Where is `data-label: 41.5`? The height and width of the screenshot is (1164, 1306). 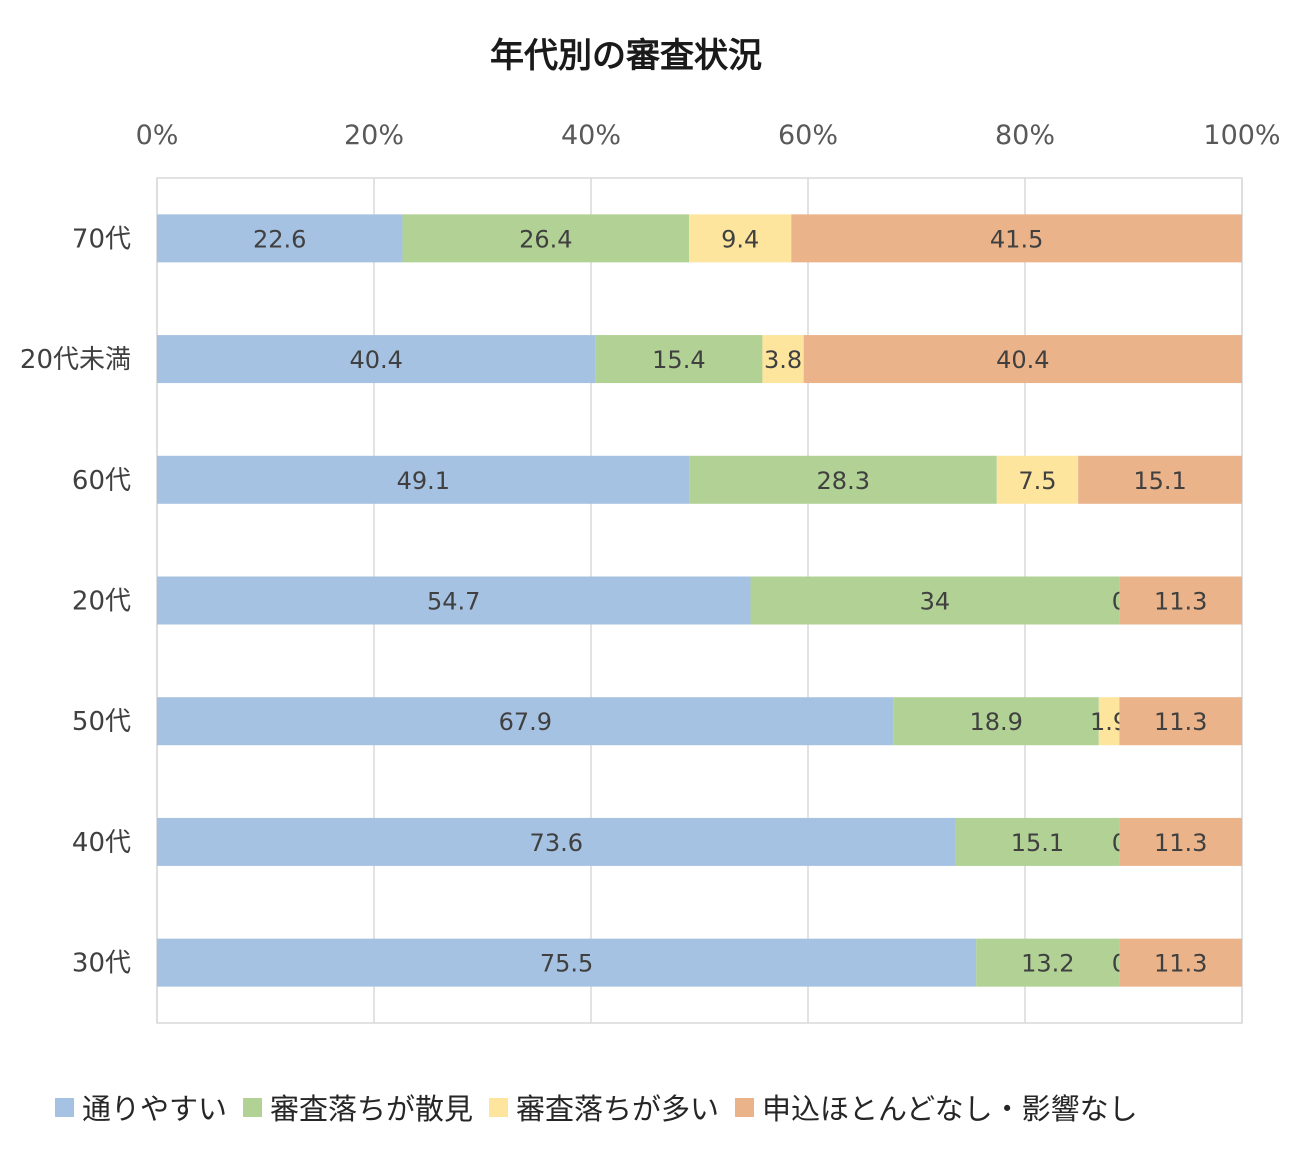 data-label: 41.5 is located at coordinates (1016, 239).